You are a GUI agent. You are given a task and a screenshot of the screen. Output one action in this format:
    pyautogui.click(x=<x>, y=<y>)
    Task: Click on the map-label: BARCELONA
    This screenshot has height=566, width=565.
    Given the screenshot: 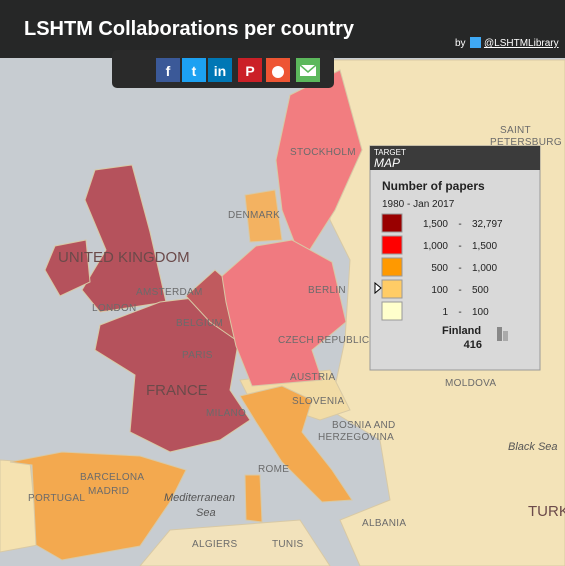 What is the action you would take?
    pyautogui.click(x=112, y=477)
    